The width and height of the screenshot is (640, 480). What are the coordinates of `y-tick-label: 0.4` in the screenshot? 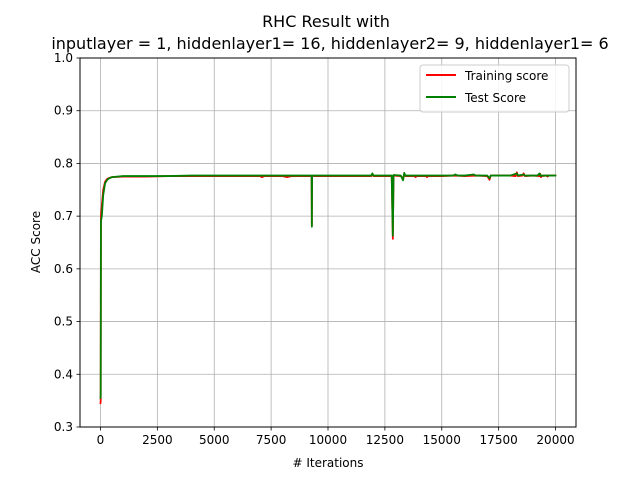 It's located at (63, 374).